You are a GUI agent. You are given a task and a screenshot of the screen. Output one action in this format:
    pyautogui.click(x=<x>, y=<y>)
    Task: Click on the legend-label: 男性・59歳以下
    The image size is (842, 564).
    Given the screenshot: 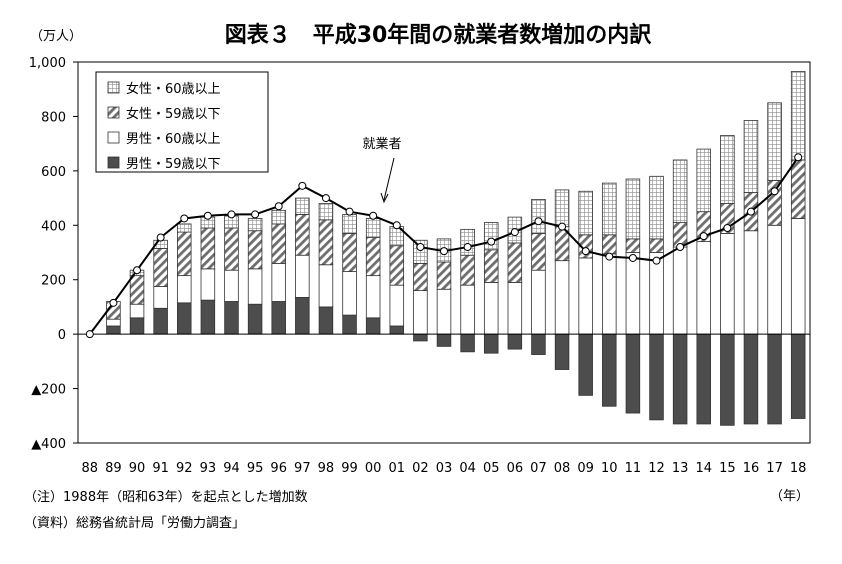 What is the action you would take?
    pyautogui.click(x=173, y=164)
    